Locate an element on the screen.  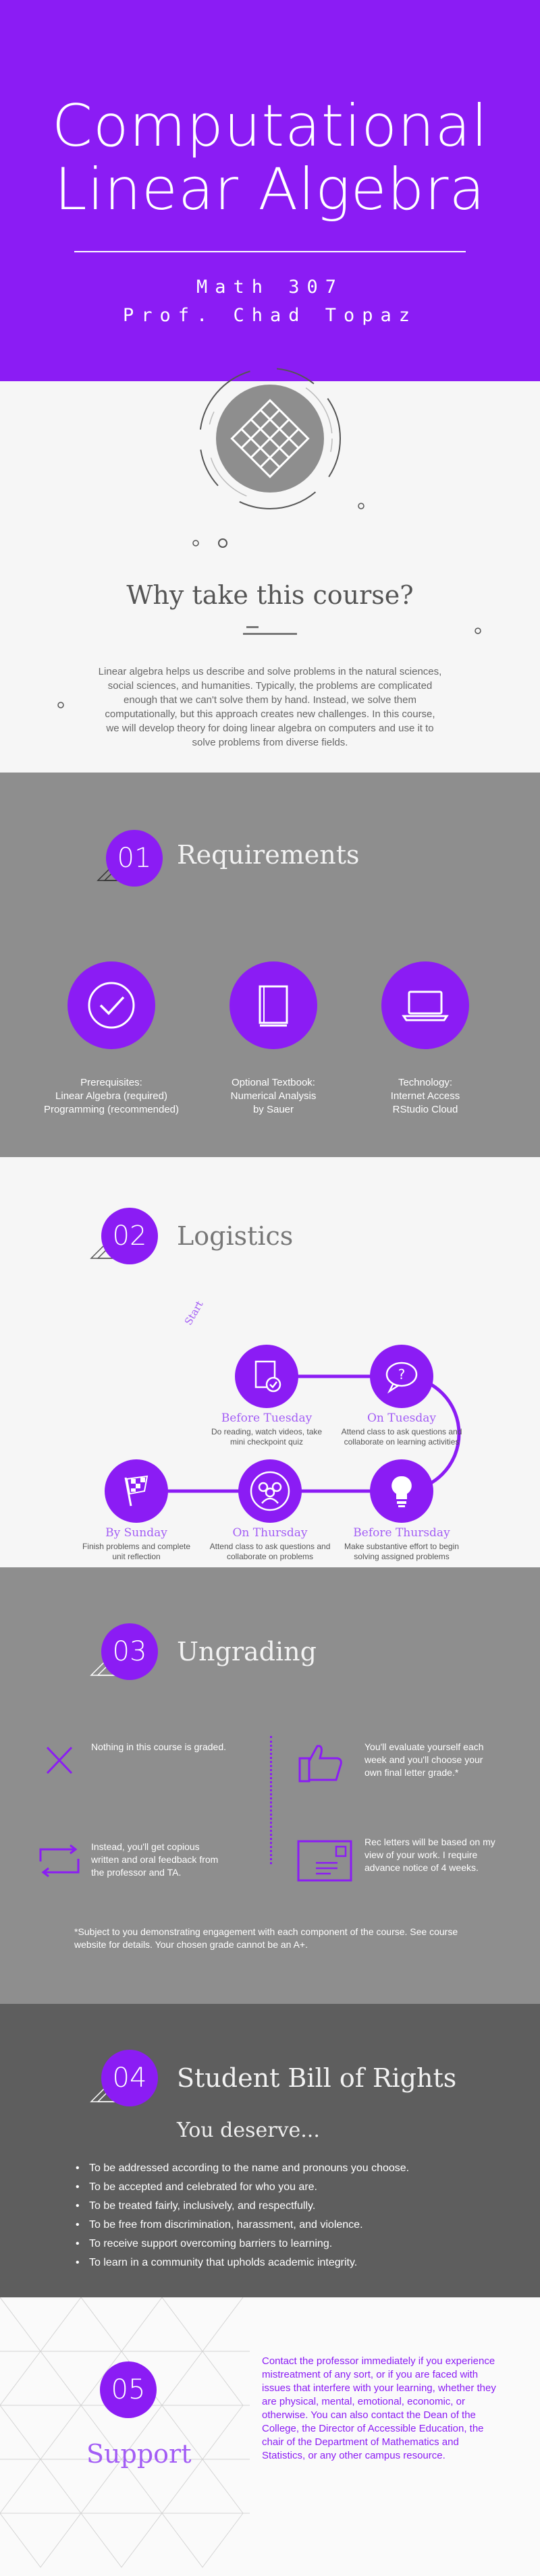
checkmark-icon is located at coordinates (111, 1005).